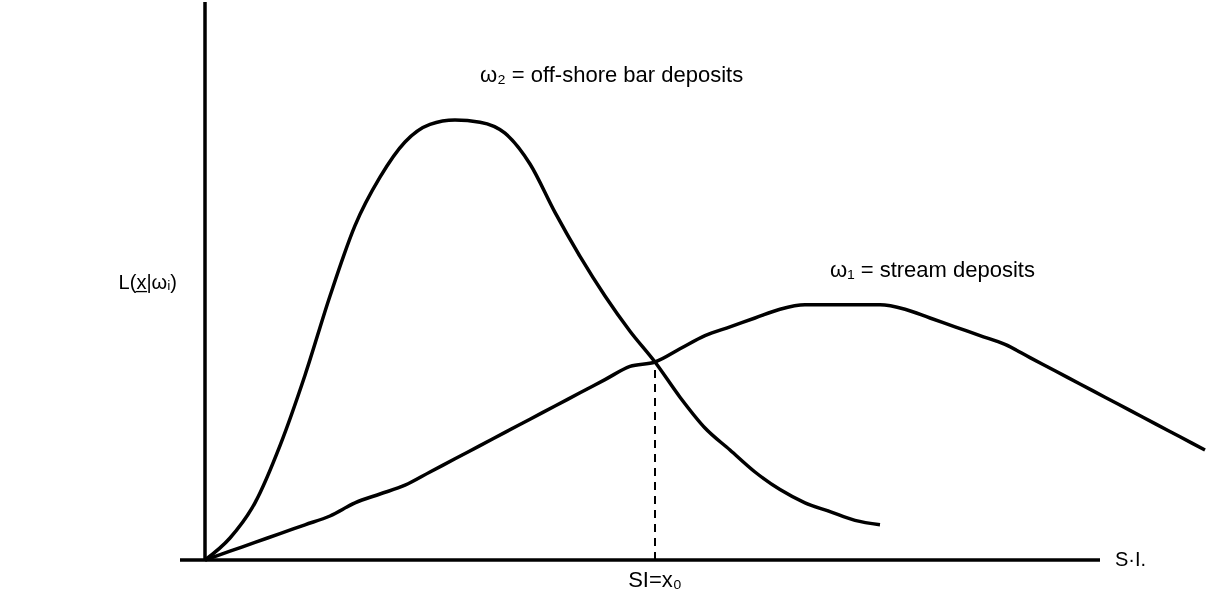 This screenshot has width=1213, height=601. Describe the element at coordinates (147, 281) in the screenshot. I see `y-axis-title: L(x̲|ωᵢ)` at that location.